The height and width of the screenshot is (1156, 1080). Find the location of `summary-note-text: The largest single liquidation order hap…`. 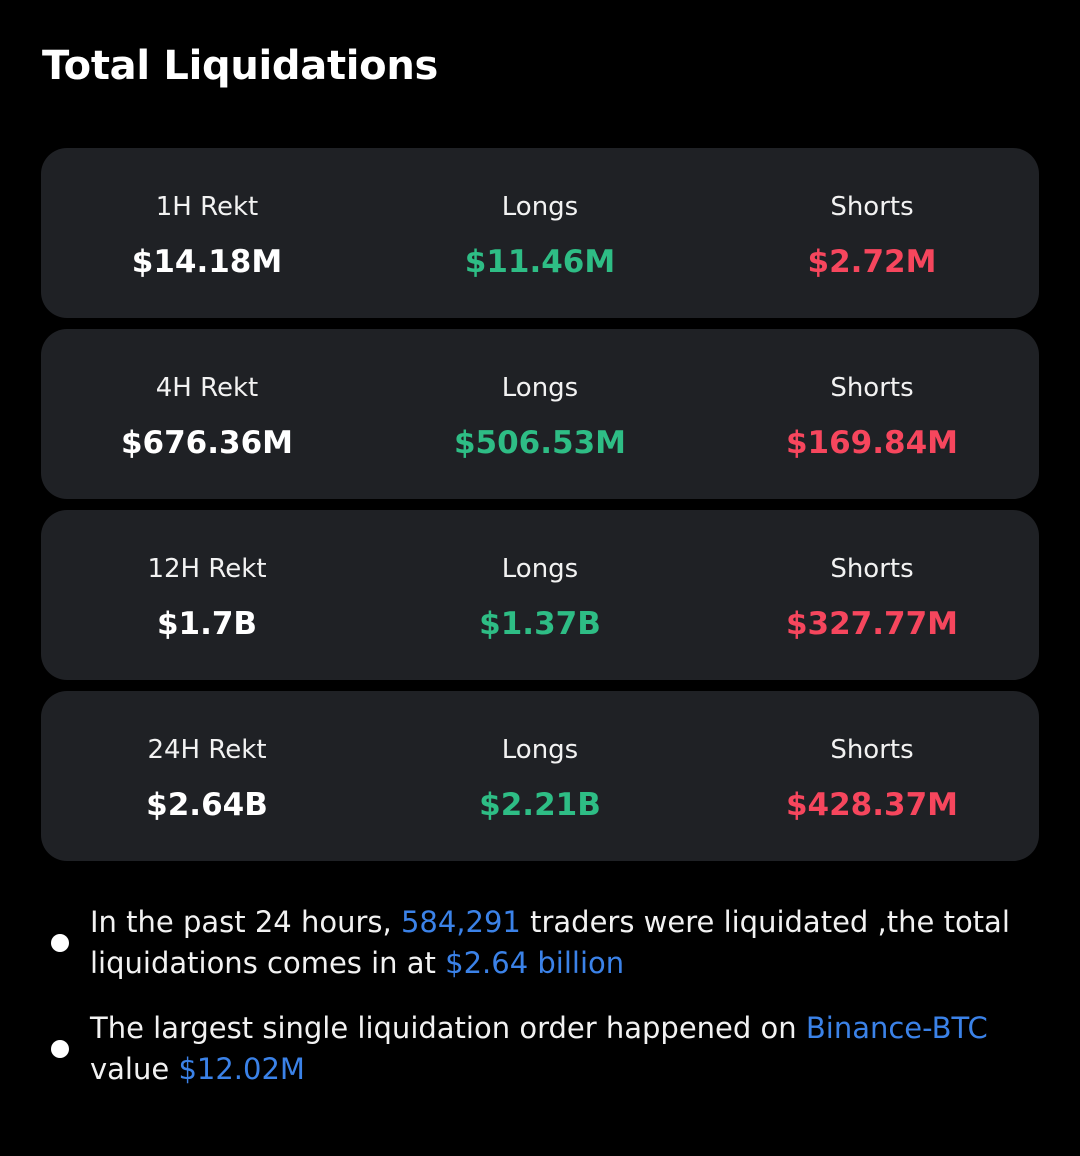

summary-note-text: The largest single liquidation order hap… is located at coordinates (570, 1049).